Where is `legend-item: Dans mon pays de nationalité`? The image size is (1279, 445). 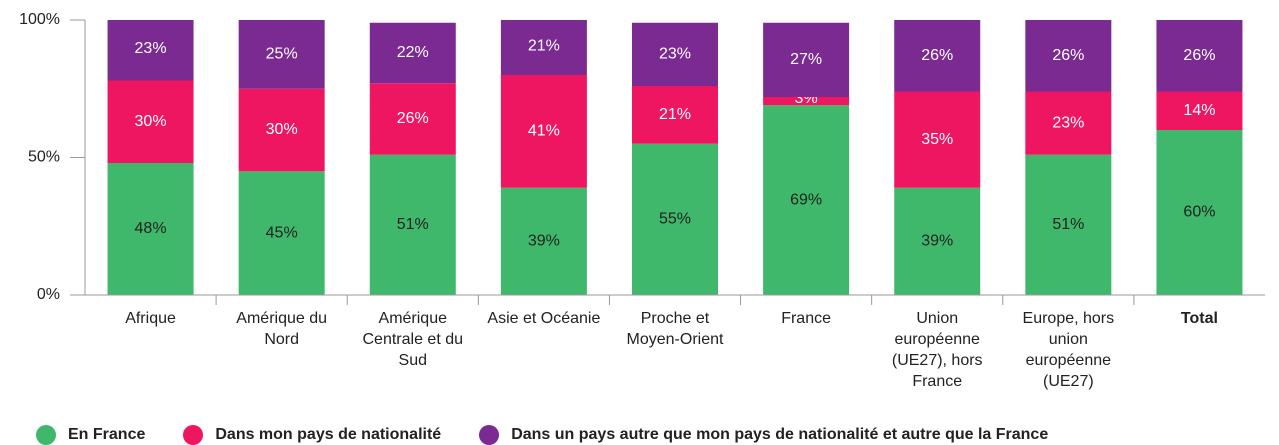 legend-item: Dans mon pays de nationalité is located at coordinates (312, 435).